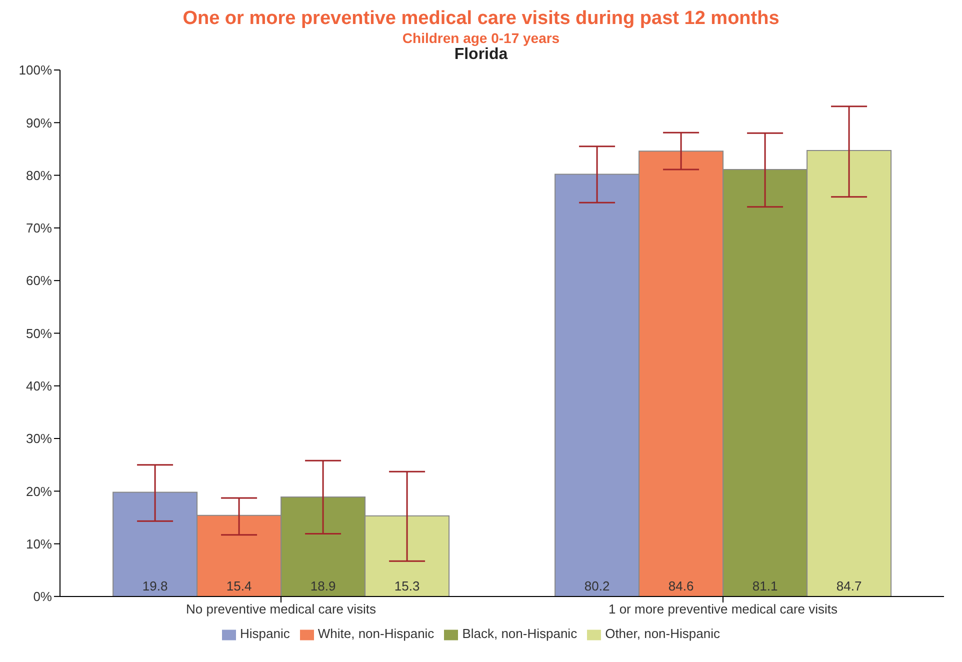 This screenshot has height=662, width=962. Describe the element at coordinates (39, 491) in the screenshot. I see `y-tick-label: 20%` at that location.